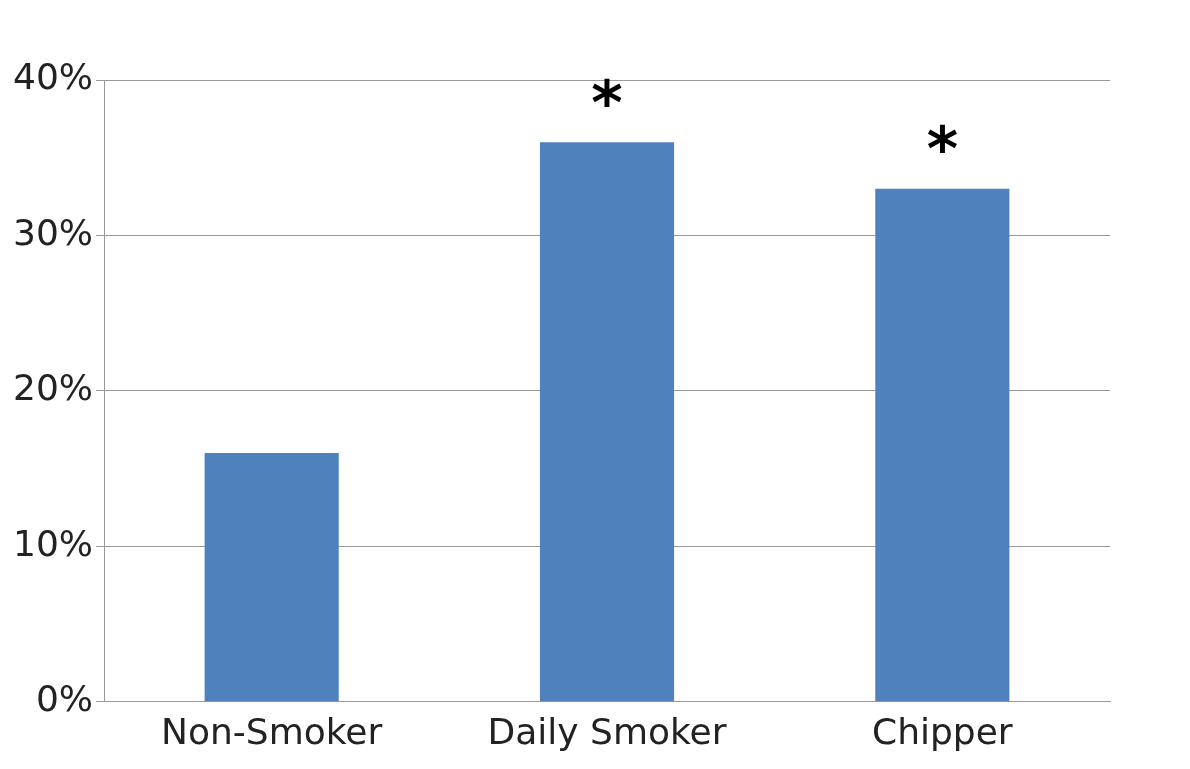 The image size is (1190, 769). What do you see at coordinates (942, 731) in the screenshot?
I see `x-tick-label: Chipper` at bounding box center [942, 731].